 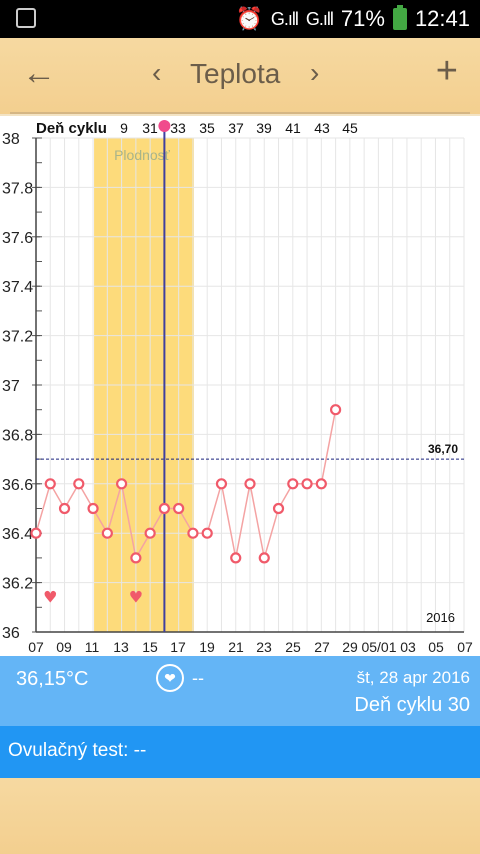 What do you see at coordinates (17, 287) in the screenshot?
I see `y-tick-label: 37.4` at bounding box center [17, 287].